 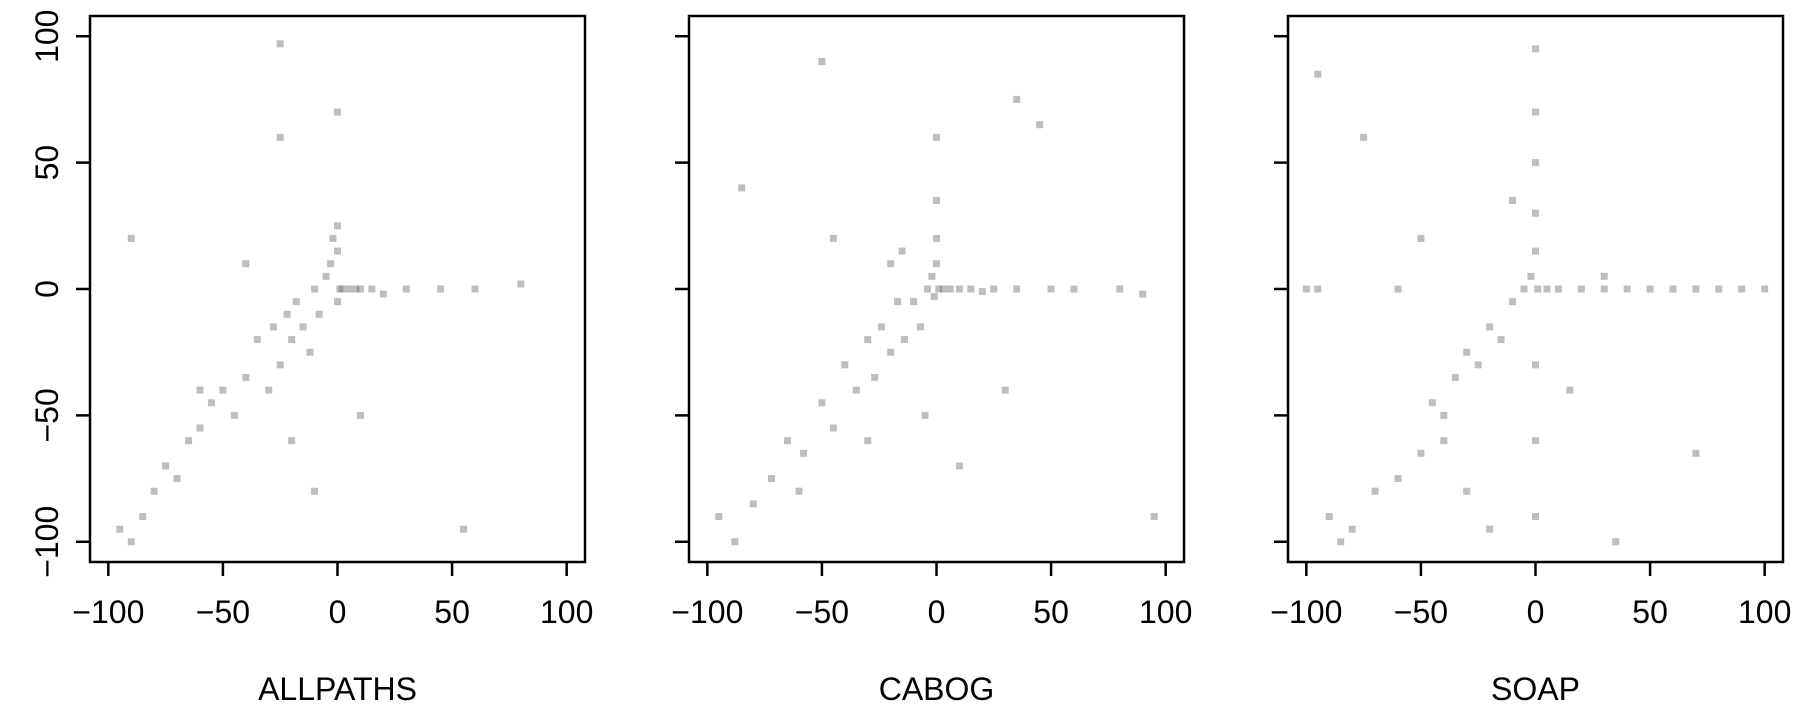 I want to click on x-tick-label: −100, so click(x=108, y=612).